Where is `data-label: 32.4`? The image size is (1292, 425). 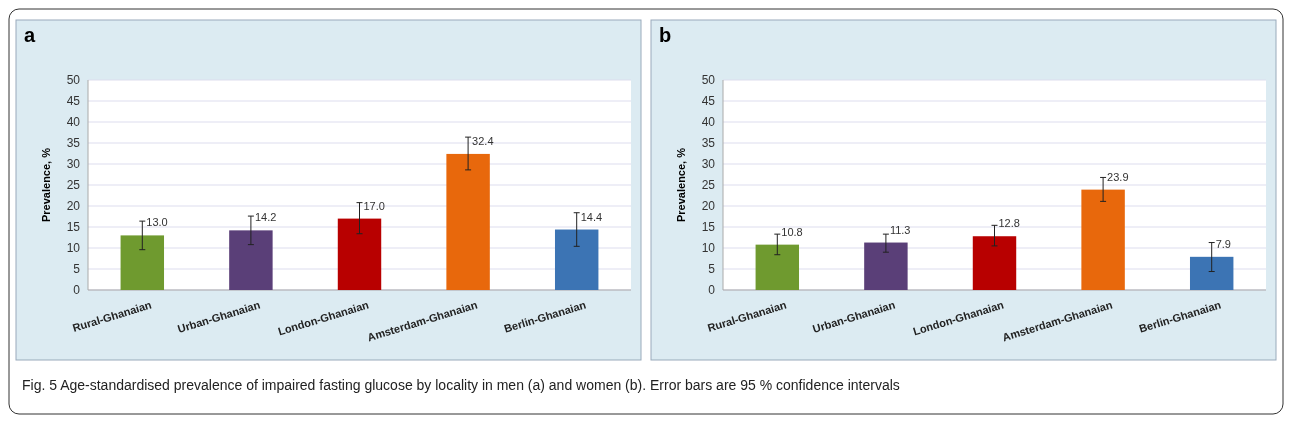 data-label: 32.4 is located at coordinates (483, 140).